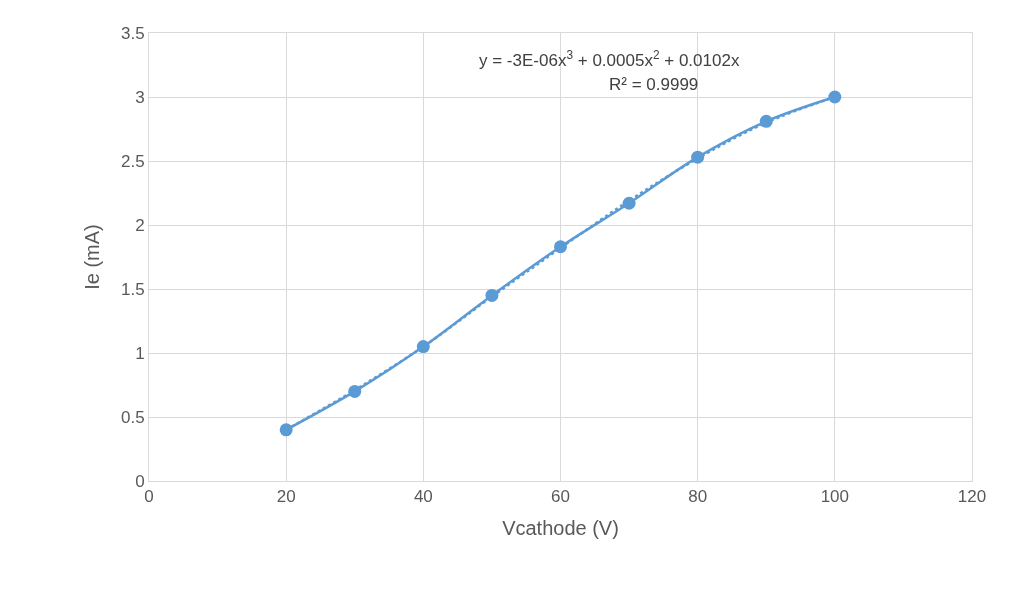 The width and height of the screenshot is (1026, 605). What do you see at coordinates (140, 481) in the screenshot?
I see `y-tick-label: 0` at bounding box center [140, 481].